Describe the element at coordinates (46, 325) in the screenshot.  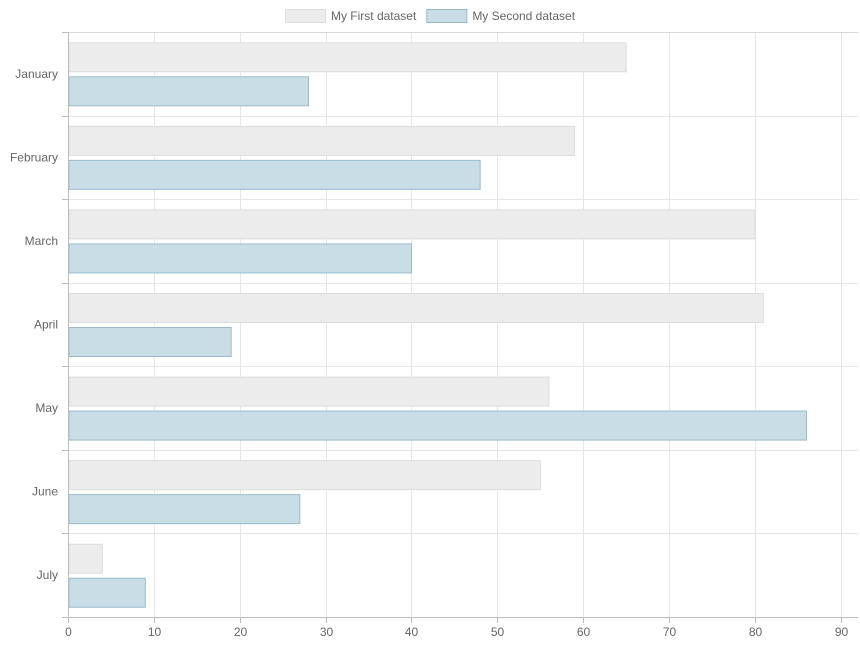
I see `y-category-label: April` at that location.